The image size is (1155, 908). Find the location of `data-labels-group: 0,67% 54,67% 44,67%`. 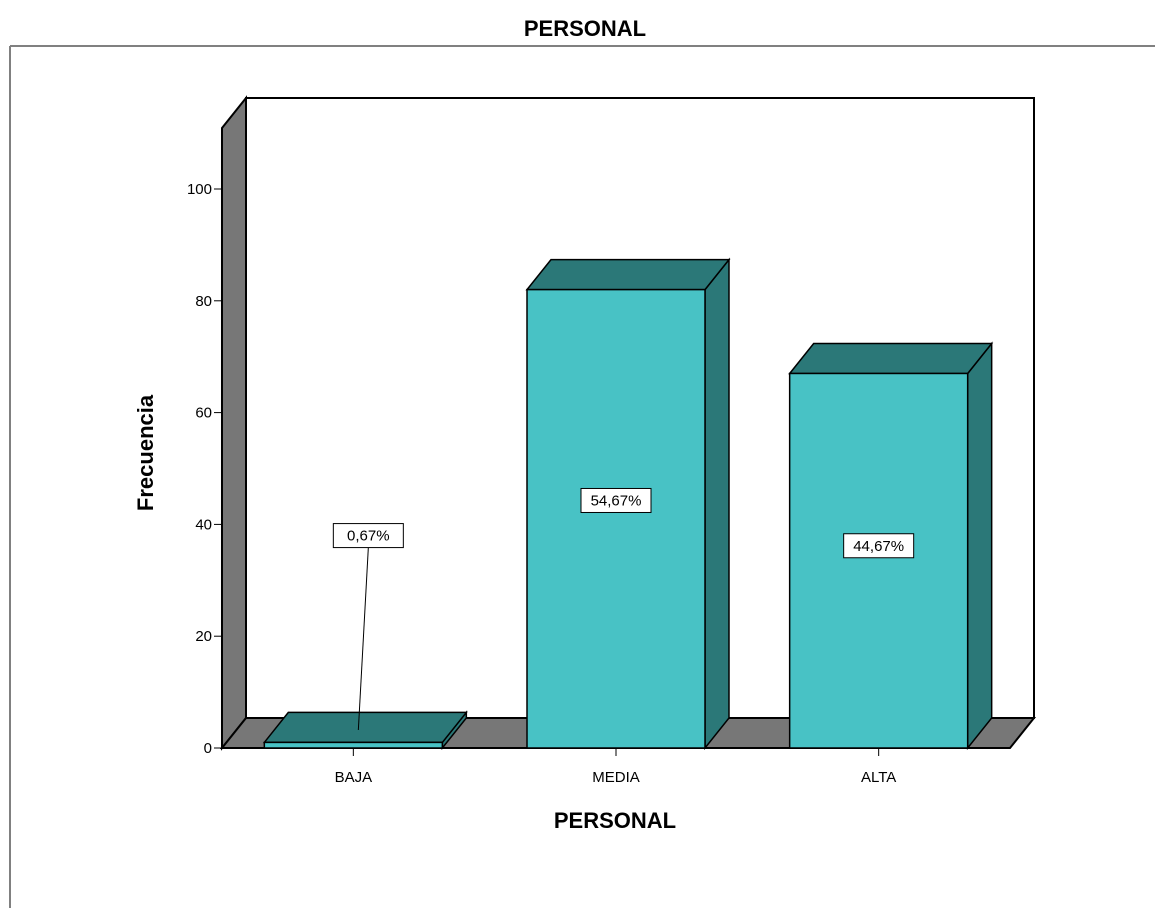

data-labels-group: 0,67% 54,67% 44,67% is located at coordinates (623, 609).